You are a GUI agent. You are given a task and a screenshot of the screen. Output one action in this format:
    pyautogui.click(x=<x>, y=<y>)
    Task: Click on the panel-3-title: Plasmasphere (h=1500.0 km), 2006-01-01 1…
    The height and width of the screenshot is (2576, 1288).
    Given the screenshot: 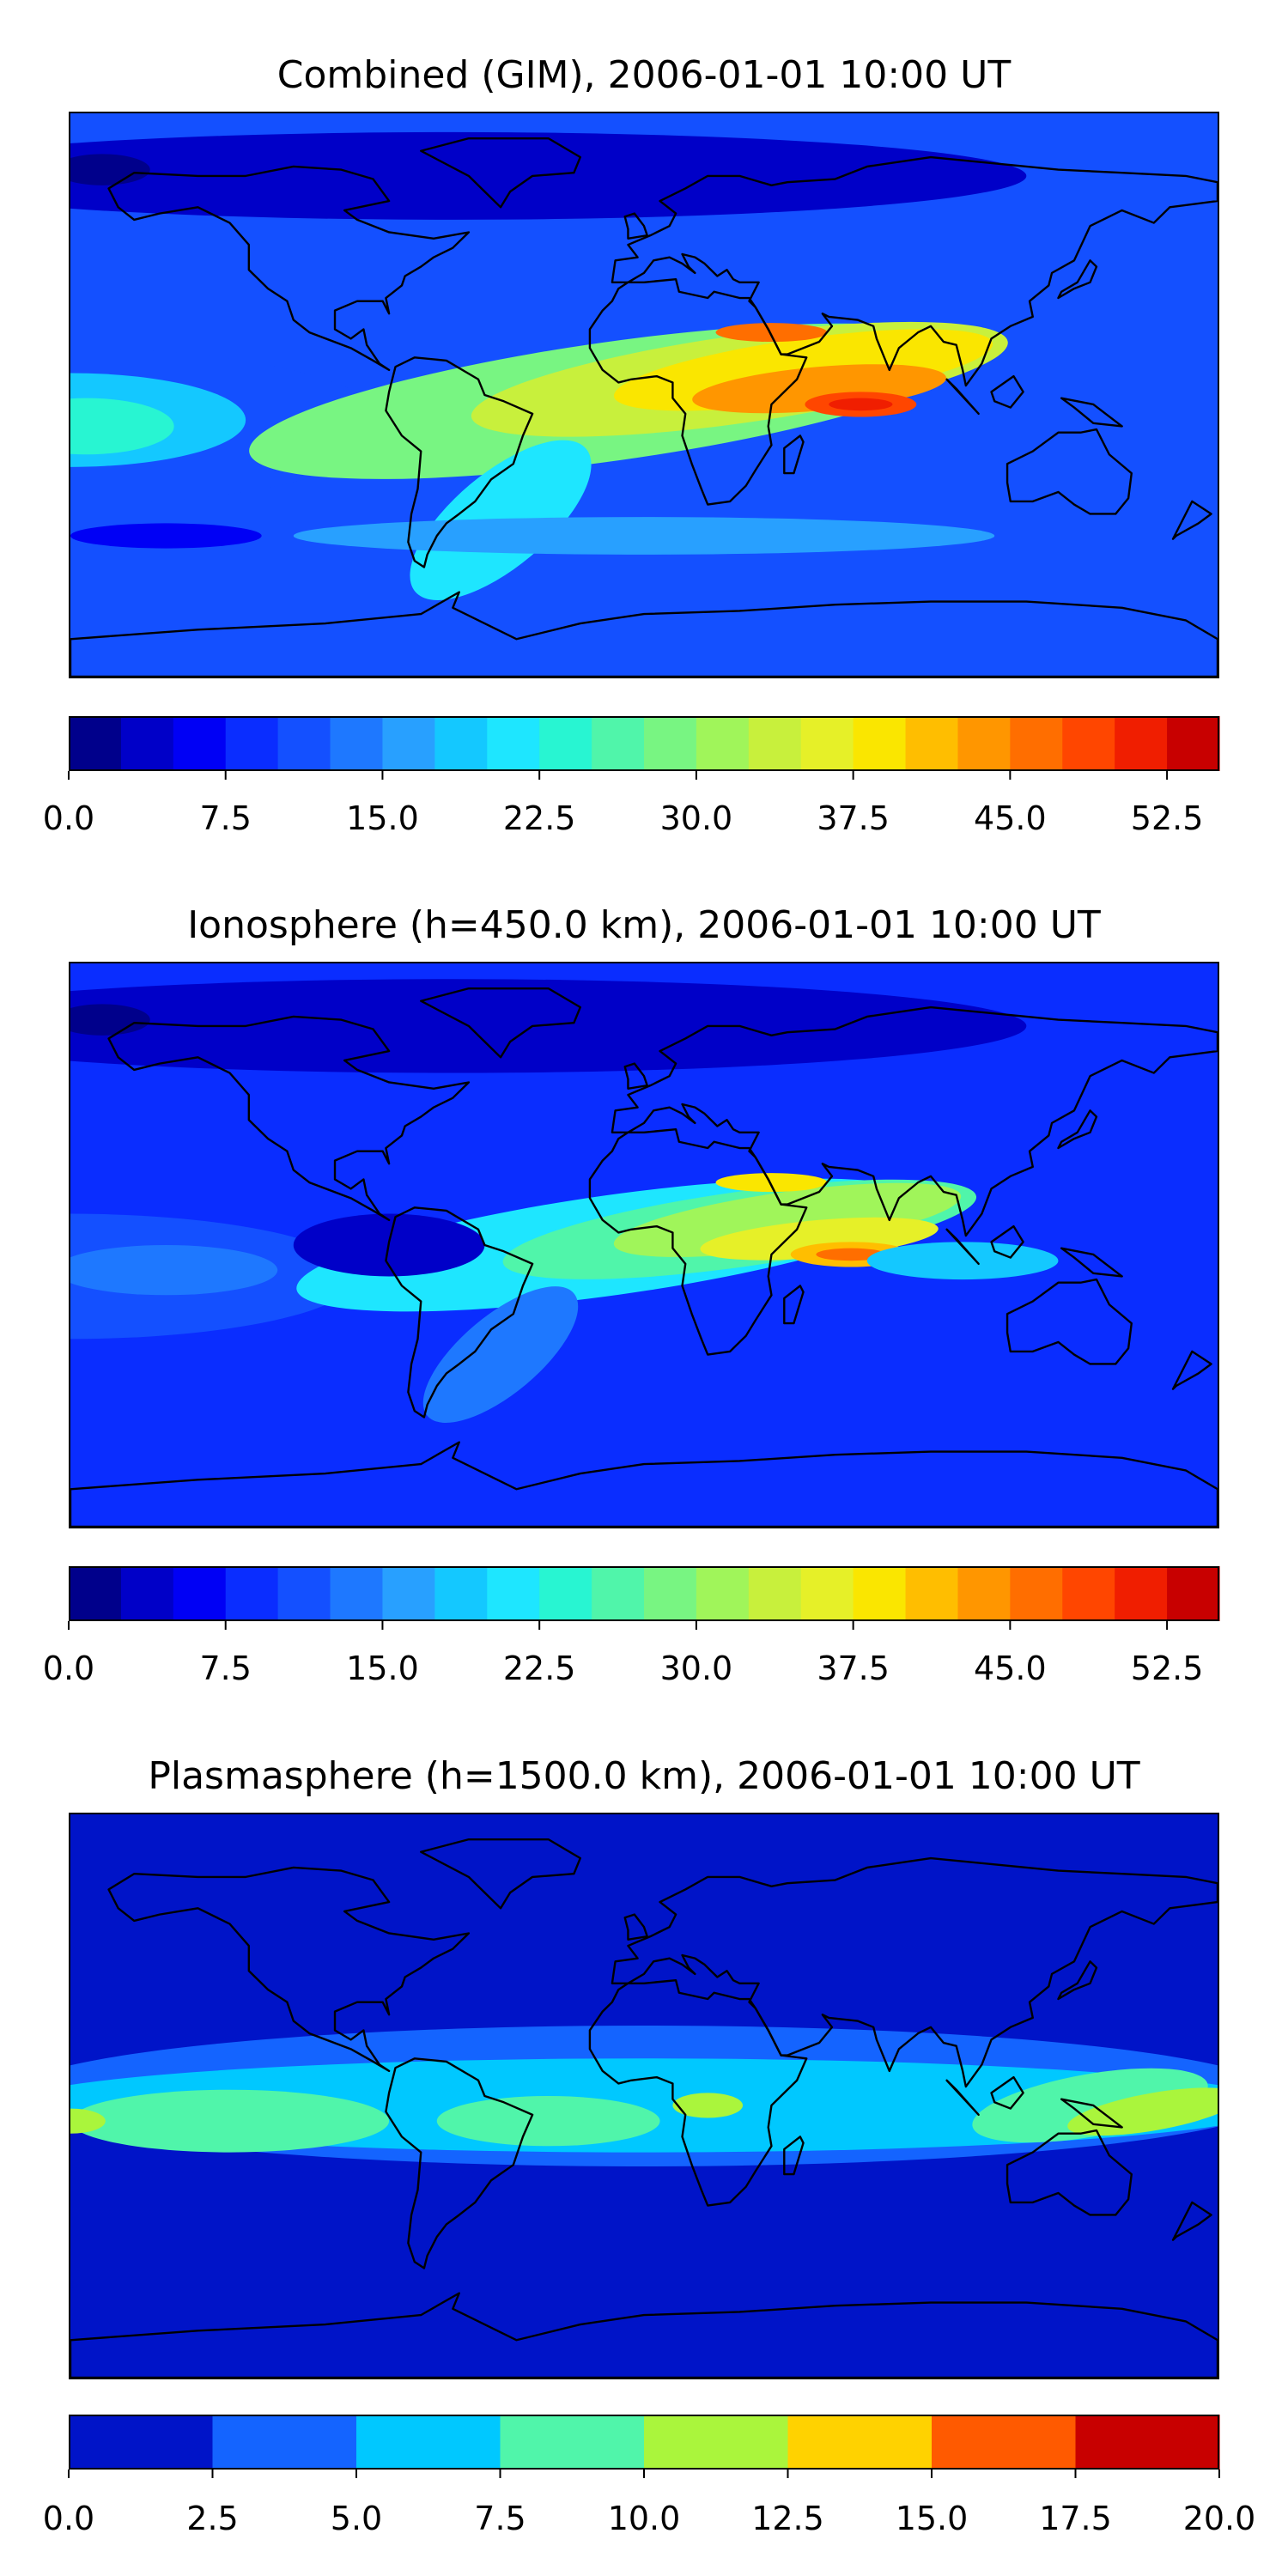 What is the action you would take?
    pyautogui.click(x=644, y=1776)
    